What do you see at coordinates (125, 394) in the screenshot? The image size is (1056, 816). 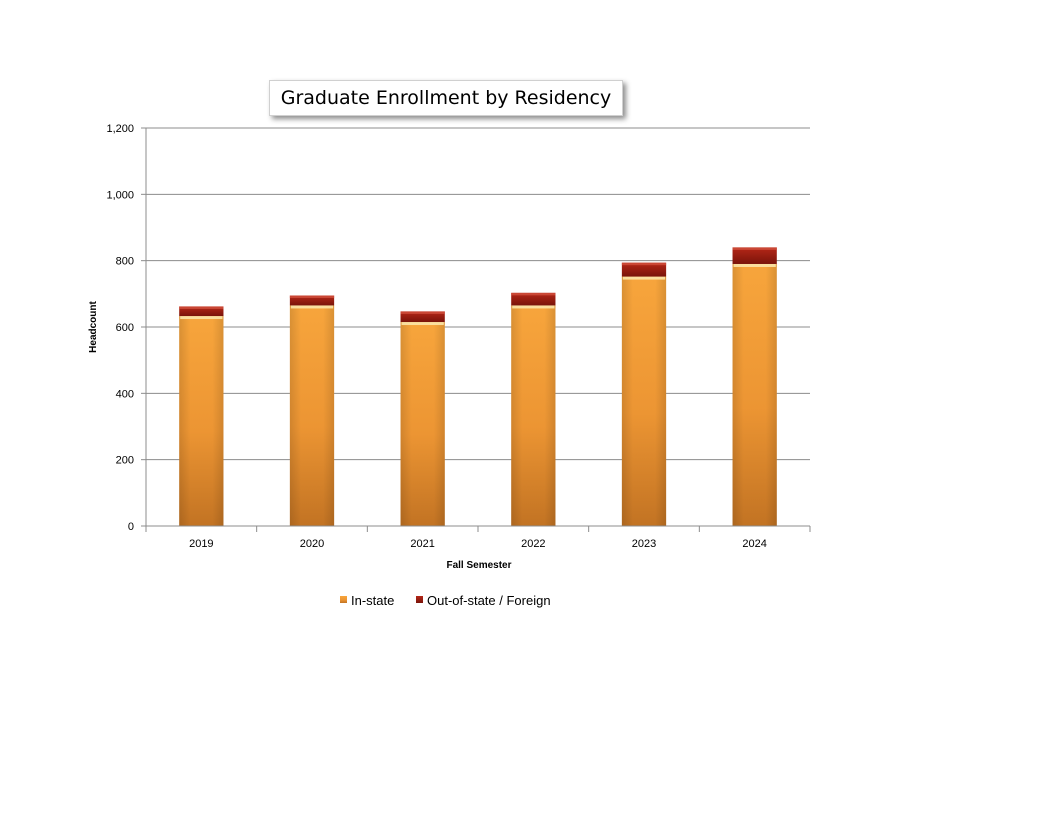 I see `y-tick-label: 400` at bounding box center [125, 394].